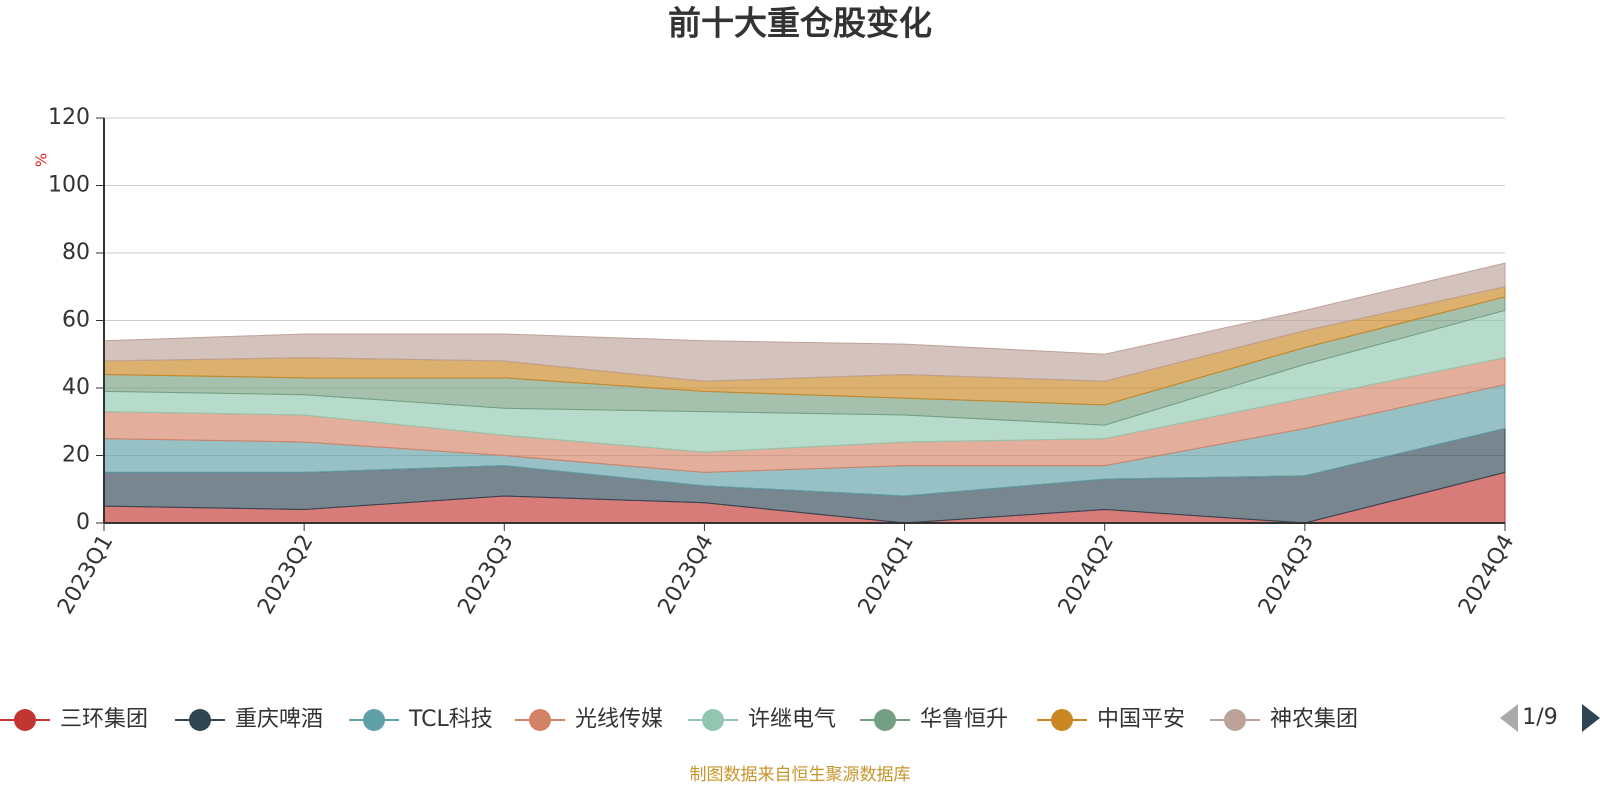 Image resolution: width=1600 pixels, height=804 pixels. I want to click on source-note: 制图数据来自恒生聚源数据库, so click(800, 775).